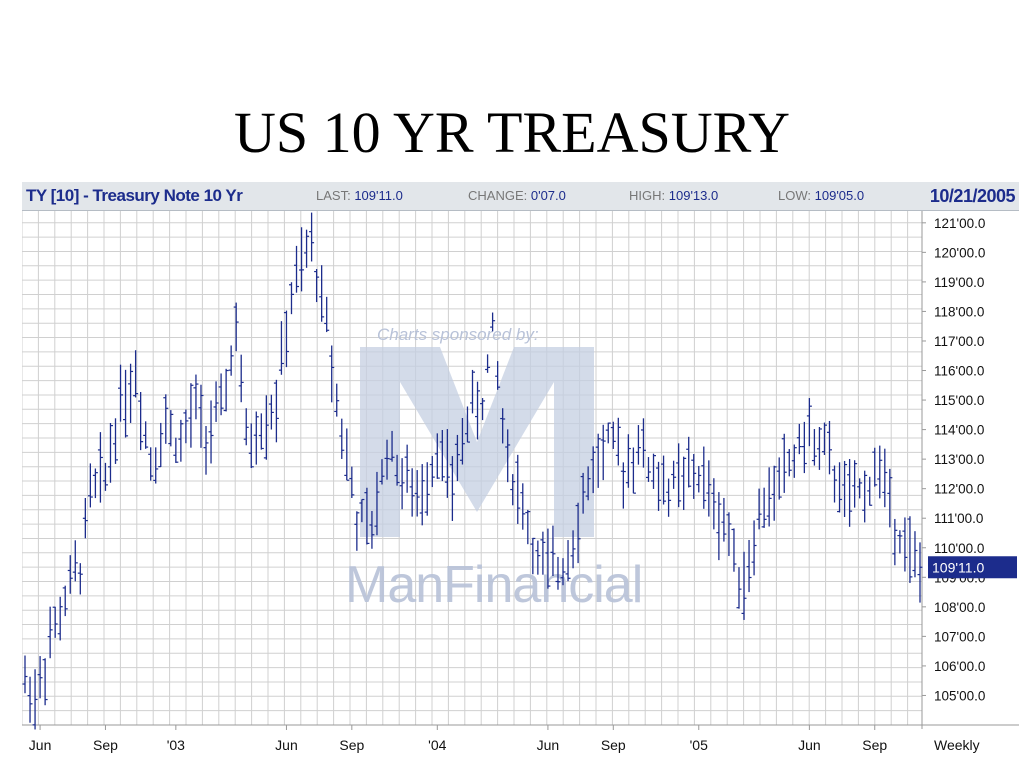 The image size is (1024, 768). Describe the element at coordinates (959, 607) in the screenshot. I see `y-tick-label: 108'00.0` at that location.